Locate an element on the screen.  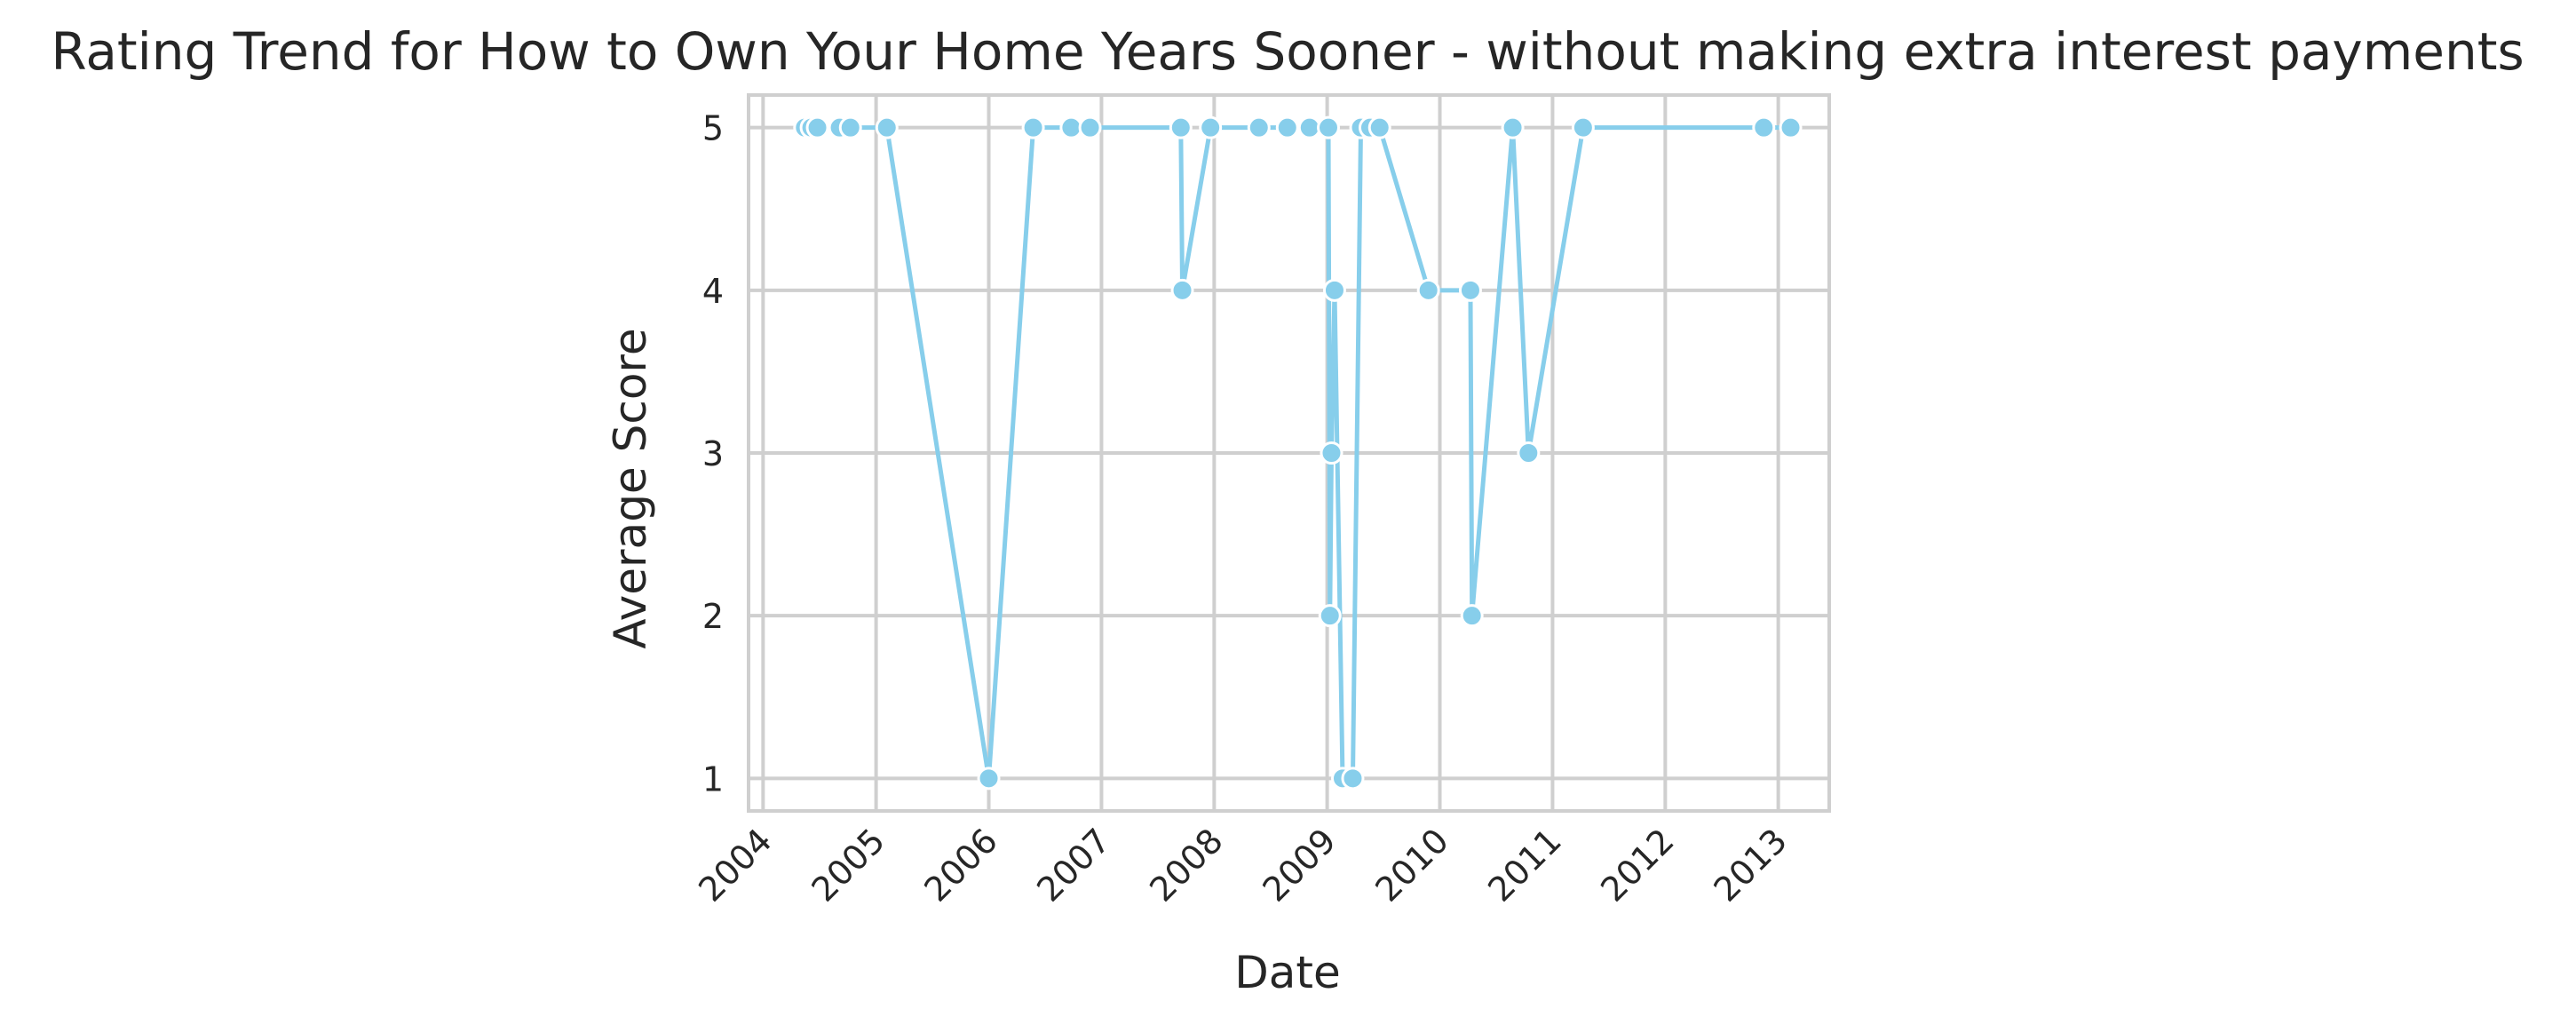
y-axis-label: Average Score is located at coordinates (630, 488).